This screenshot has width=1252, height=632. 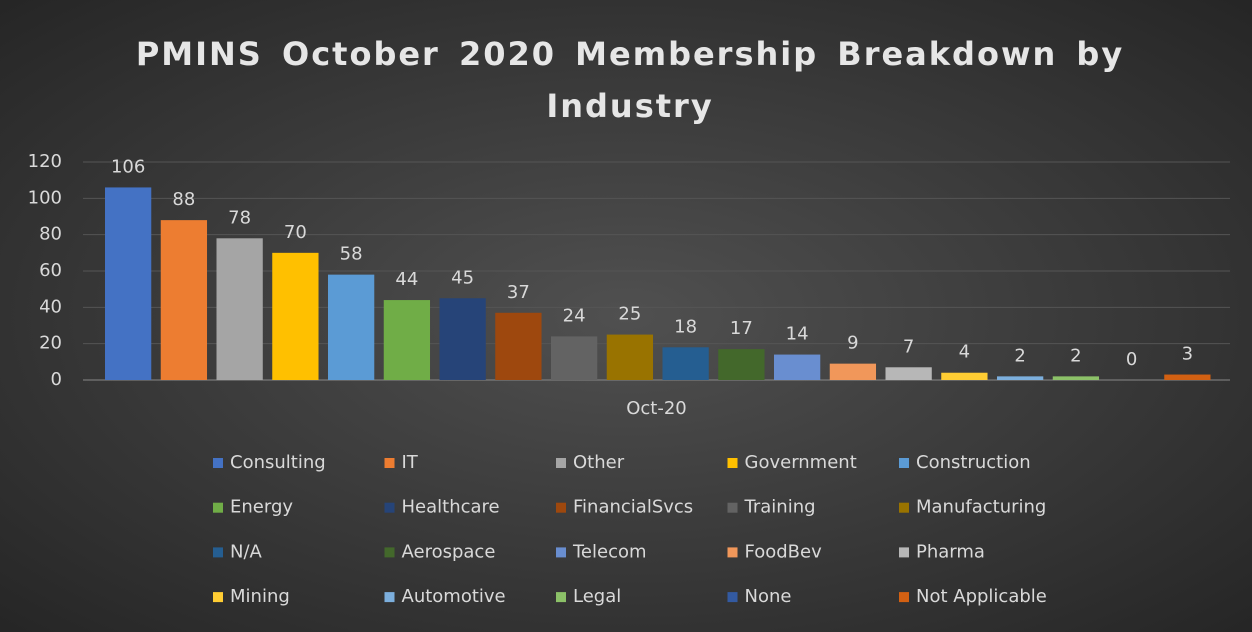 What do you see at coordinates (950, 551) in the screenshot?
I see `legend-label: Pharma` at bounding box center [950, 551].